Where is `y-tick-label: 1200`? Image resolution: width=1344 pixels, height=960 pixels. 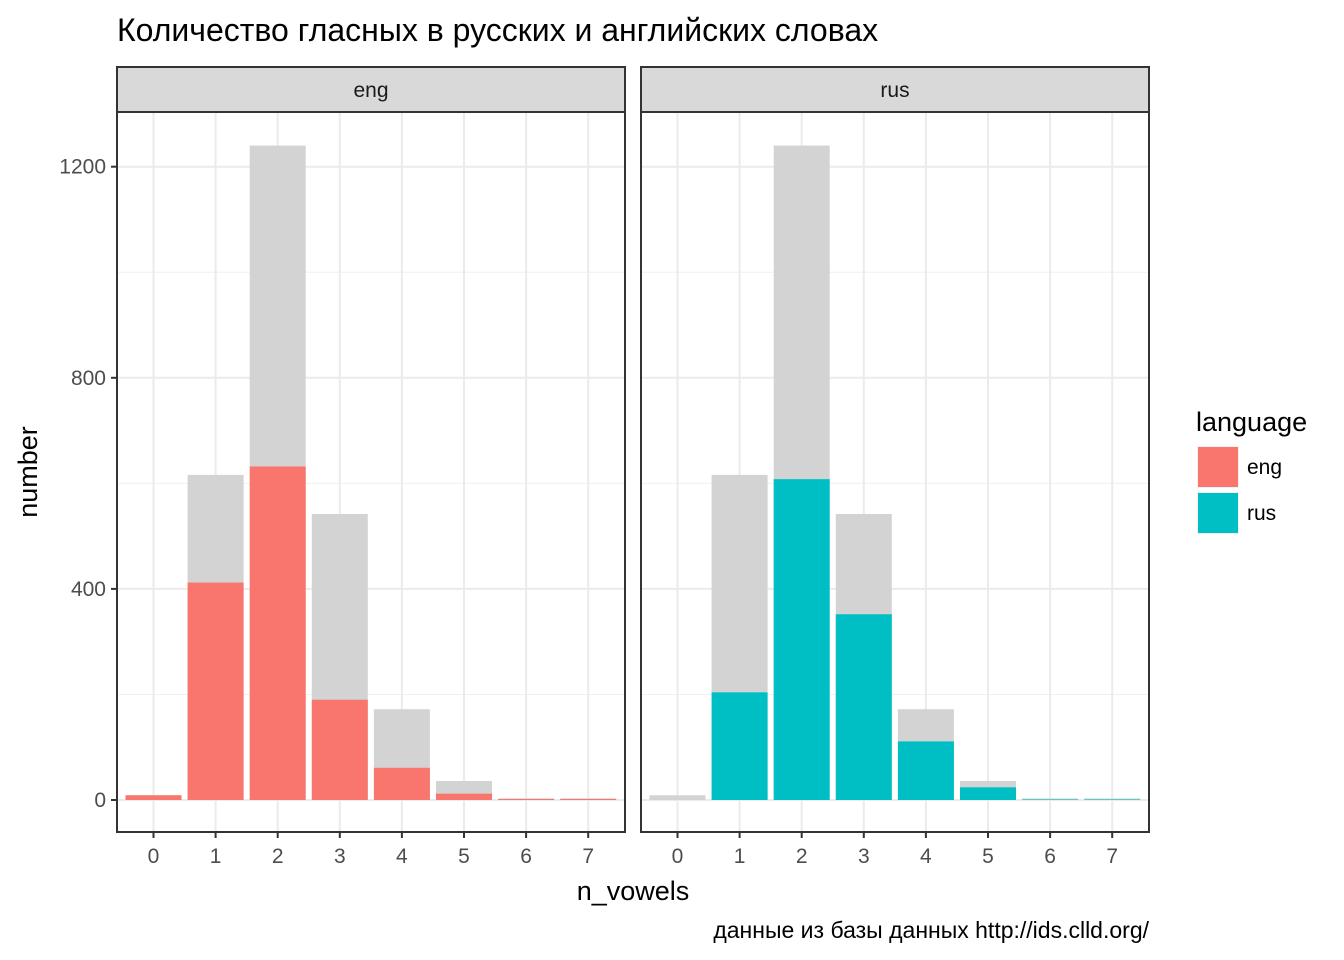
y-tick-label: 1200 is located at coordinates (82, 167).